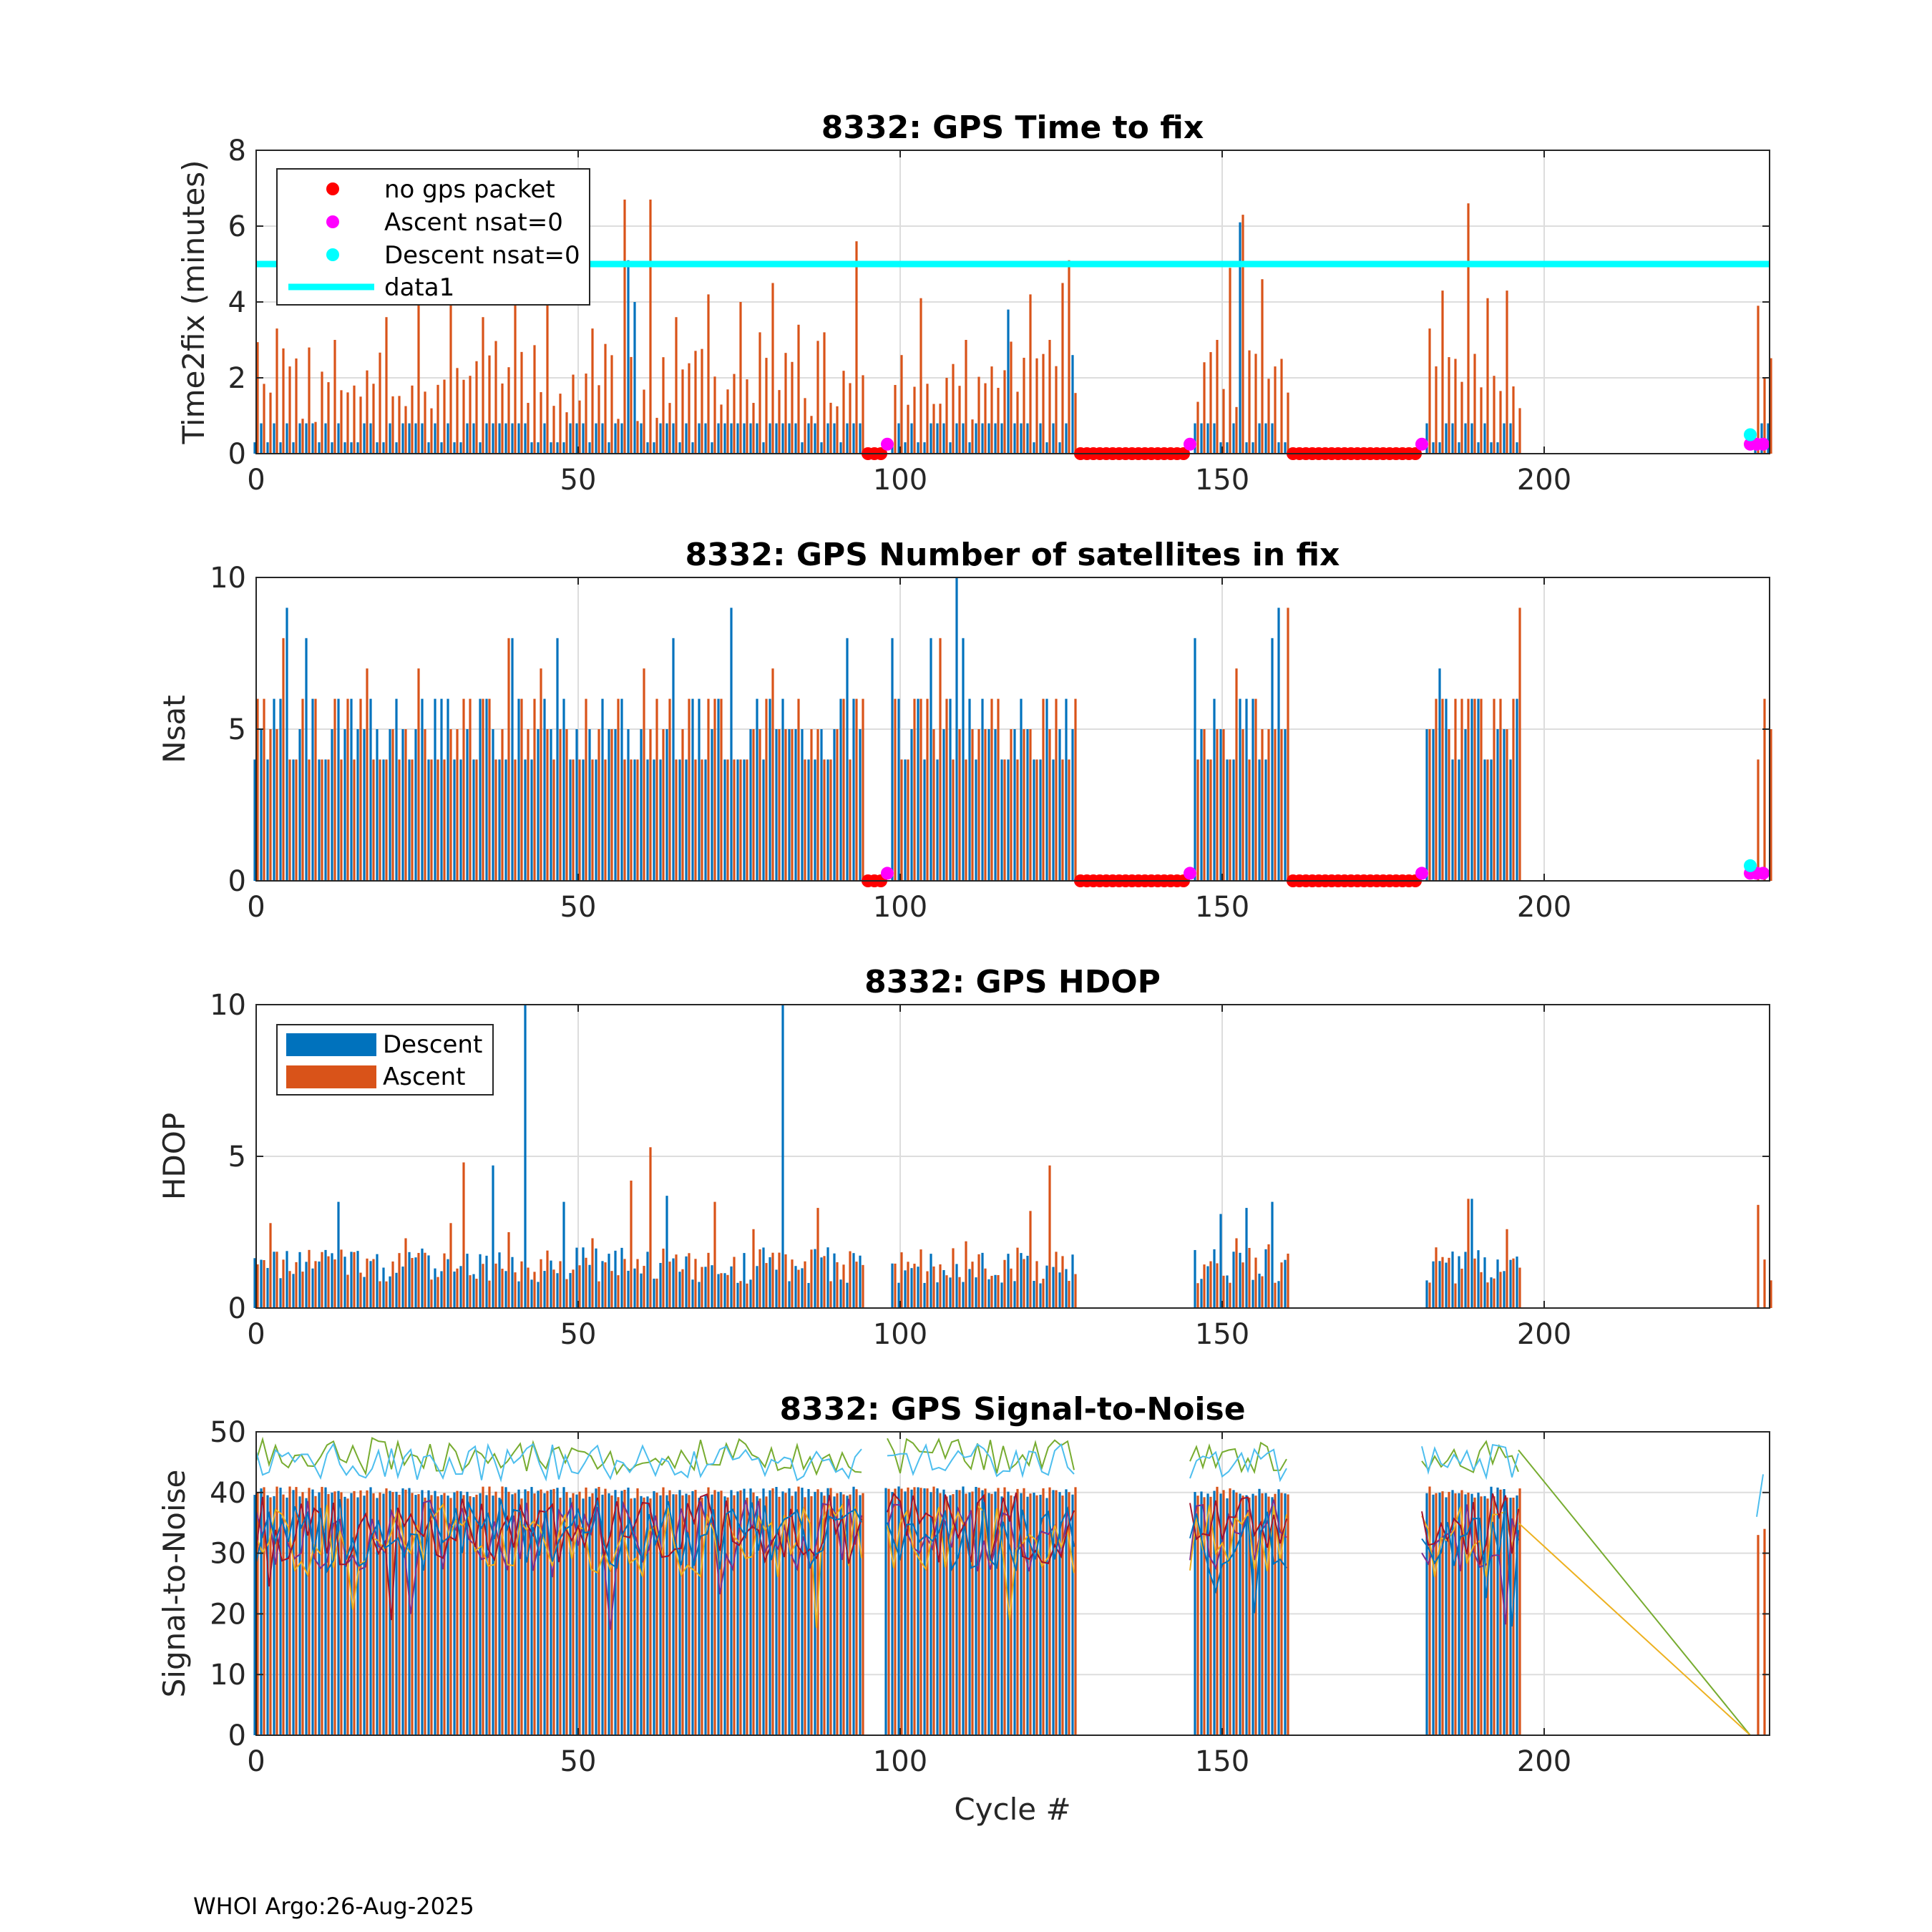  Describe the element at coordinates (1750, 434) in the screenshot. I see `descent-nsat0-marker` at that location.